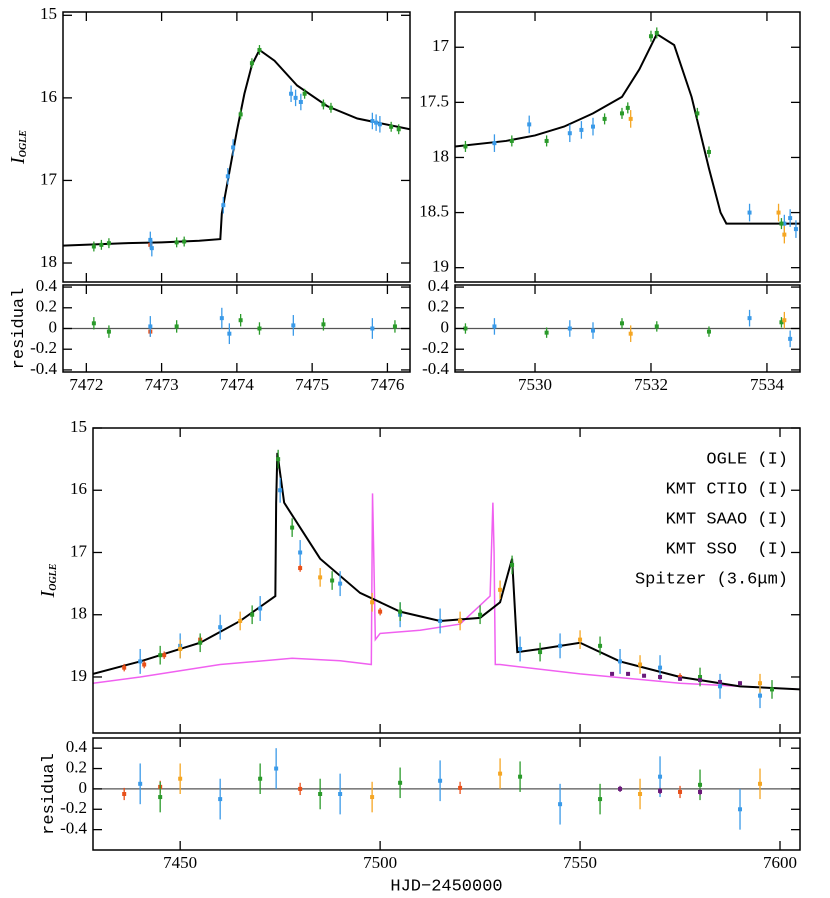  What do you see at coordinates (535, 384) in the screenshot?
I see `x-tick-label: 7530` at bounding box center [535, 384].